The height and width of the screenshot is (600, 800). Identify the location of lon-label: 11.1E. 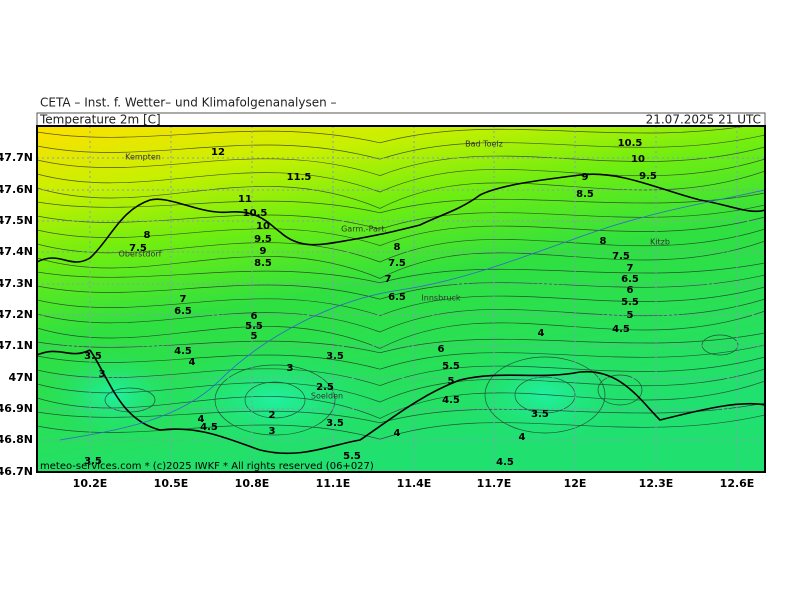
(333, 483).